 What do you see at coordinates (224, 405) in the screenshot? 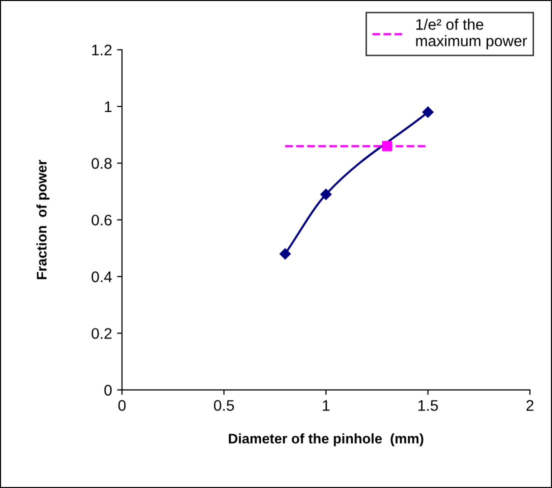
I see `x-tick-label: 0.5` at bounding box center [224, 405].